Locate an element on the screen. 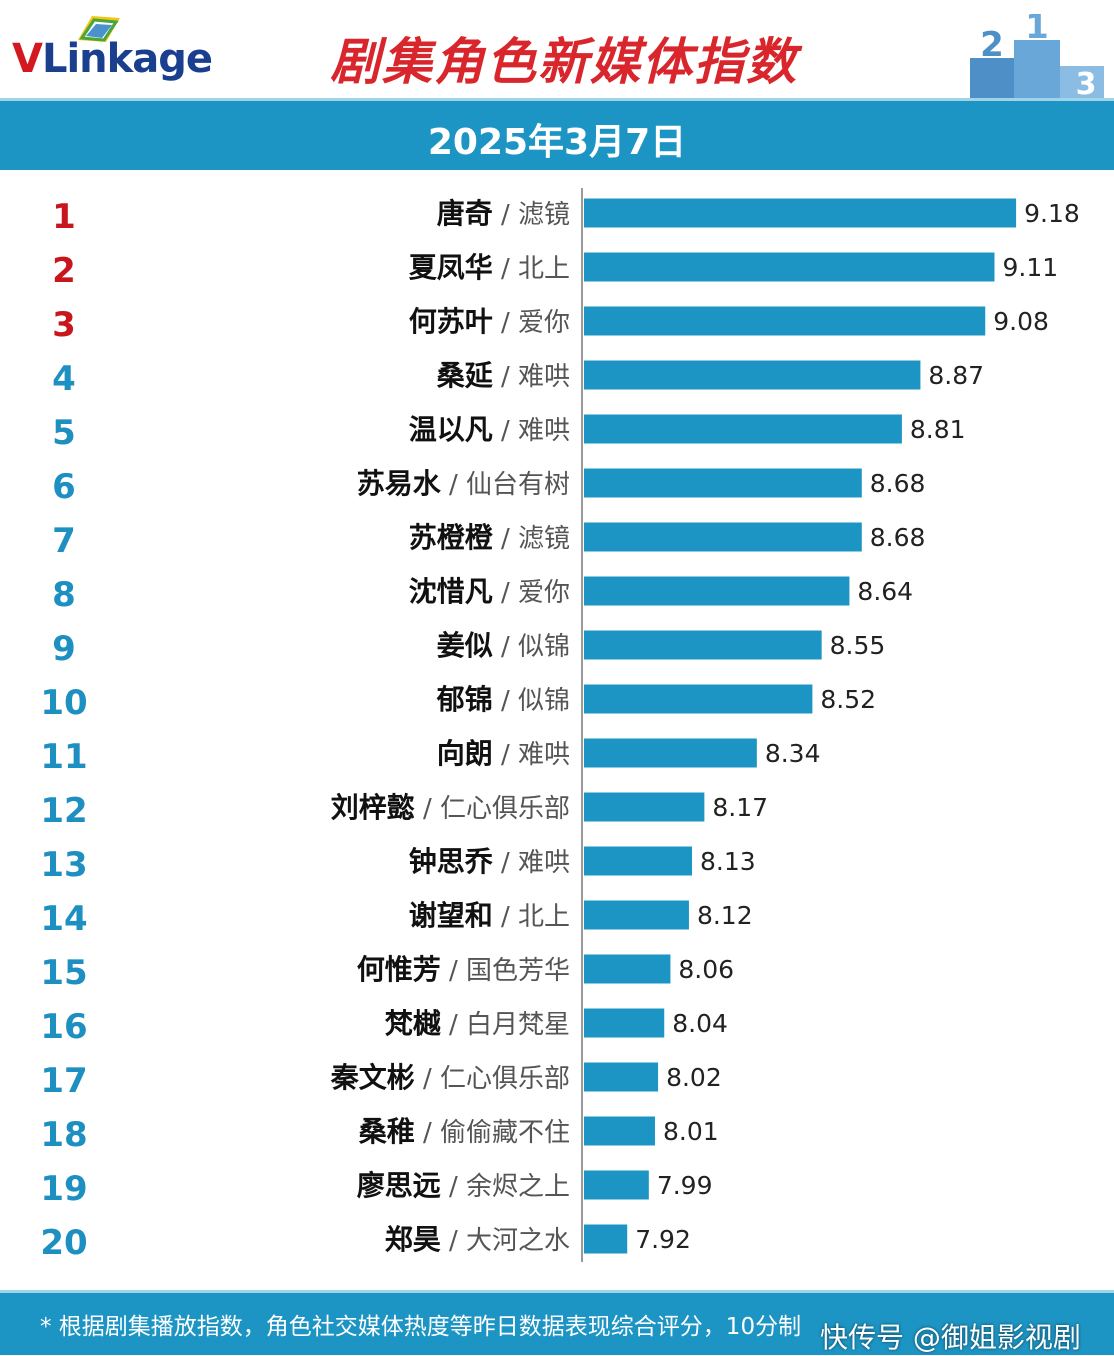 The width and height of the screenshot is (1114, 1356). value-label: 8.06 is located at coordinates (706, 969).